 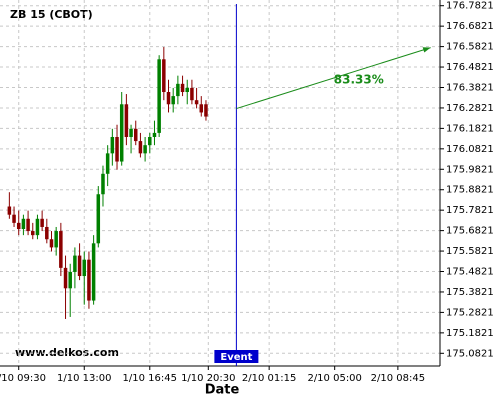 What do you see at coordinates (222, 390) in the screenshot?
I see `x-axis-label: Date` at bounding box center [222, 390].